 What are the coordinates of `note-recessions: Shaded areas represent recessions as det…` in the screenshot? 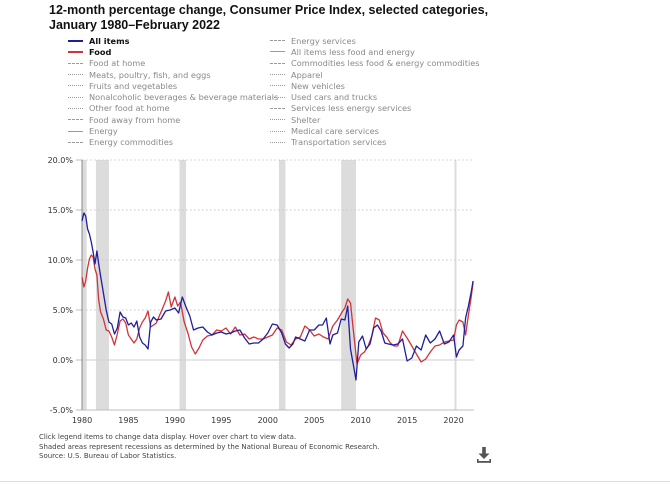 It's located at (209, 446).